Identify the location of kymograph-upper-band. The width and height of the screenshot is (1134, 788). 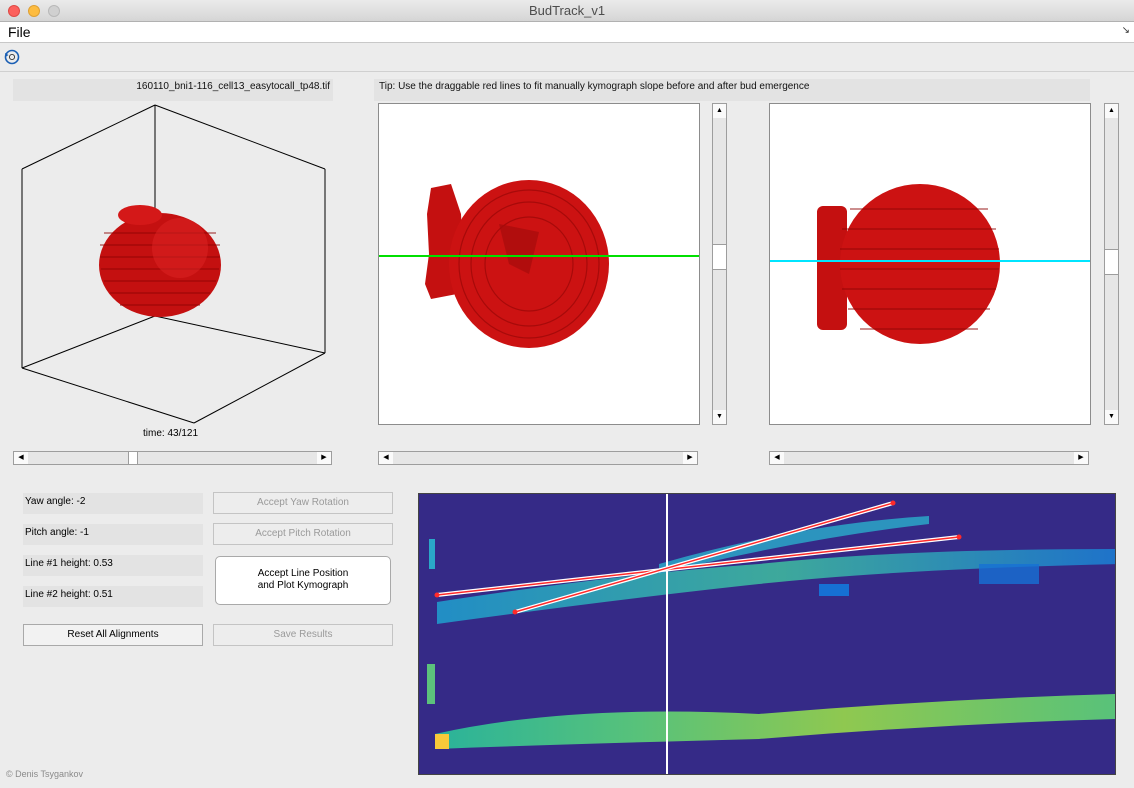
(772, 570).